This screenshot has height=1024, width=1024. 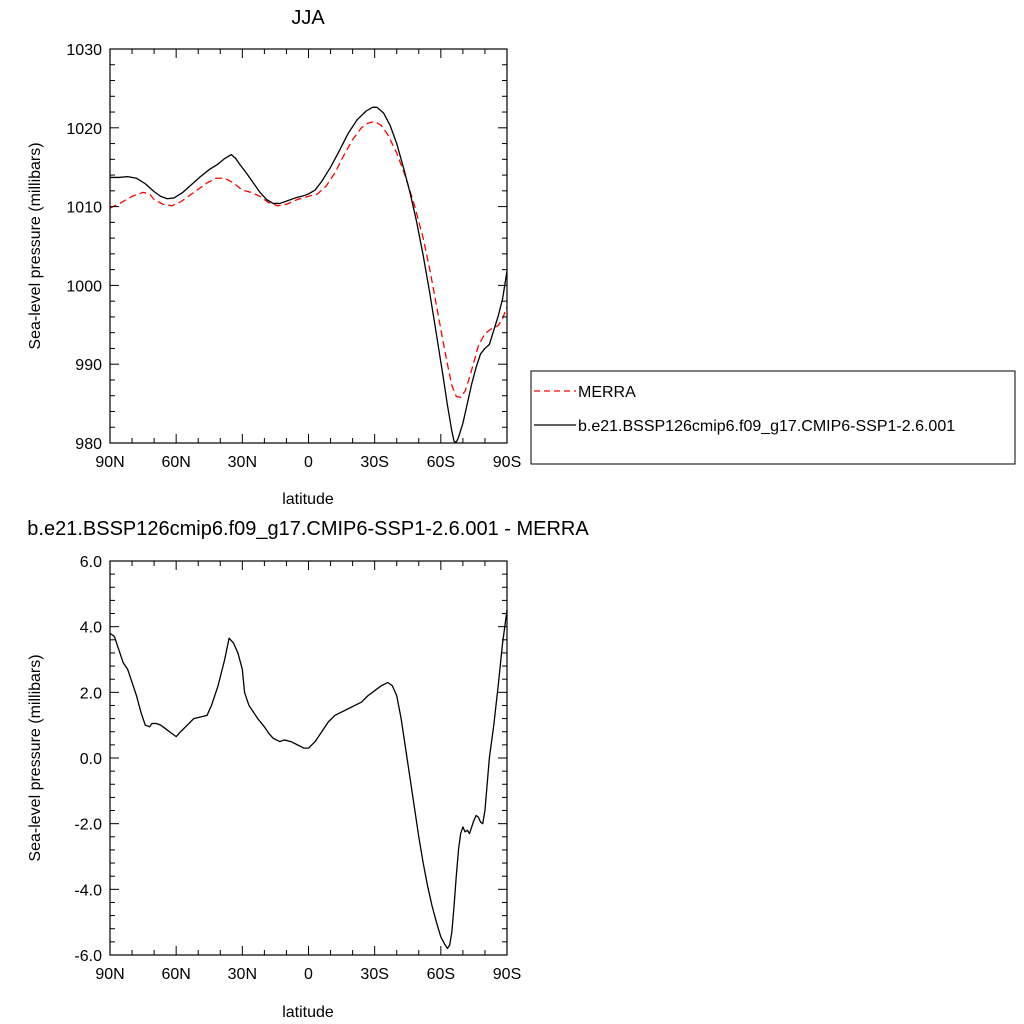 What do you see at coordinates (374, 462) in the screenshot?
I see `top-x-tick-label: 30S` at bounding box center [374, 462].